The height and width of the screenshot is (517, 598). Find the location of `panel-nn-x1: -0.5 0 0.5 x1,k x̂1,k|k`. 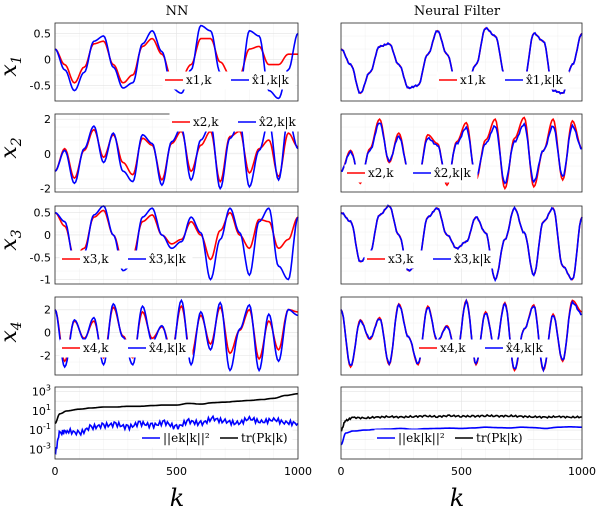

panel-nn-x1: -0.5 0 0.5 x1,k x̂1,k|k is located at coordinates (164, 62).